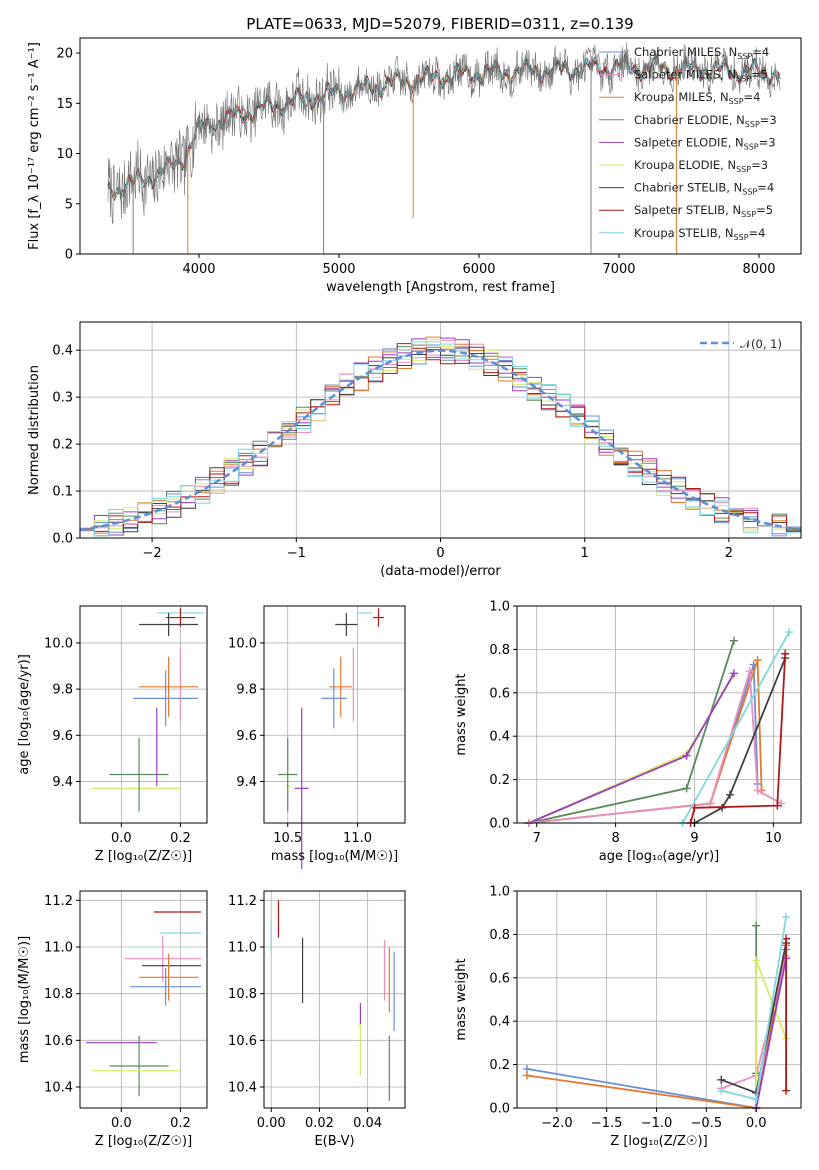 The image size is (819, 1170). What do you see at coordinates (730, 794) in the screenshot?
I see `massweight_vs_age-marker-chabrier_stelib` at bounding box center [730, 794].